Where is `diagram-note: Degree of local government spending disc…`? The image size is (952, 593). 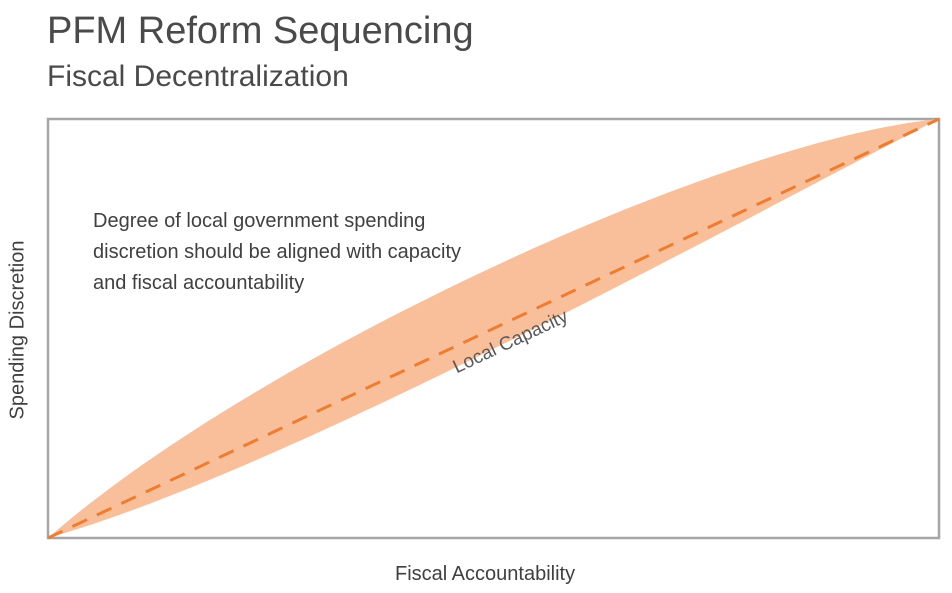
diagram-note: Degree of local government spending disc… is located at coordinates (277, 252).